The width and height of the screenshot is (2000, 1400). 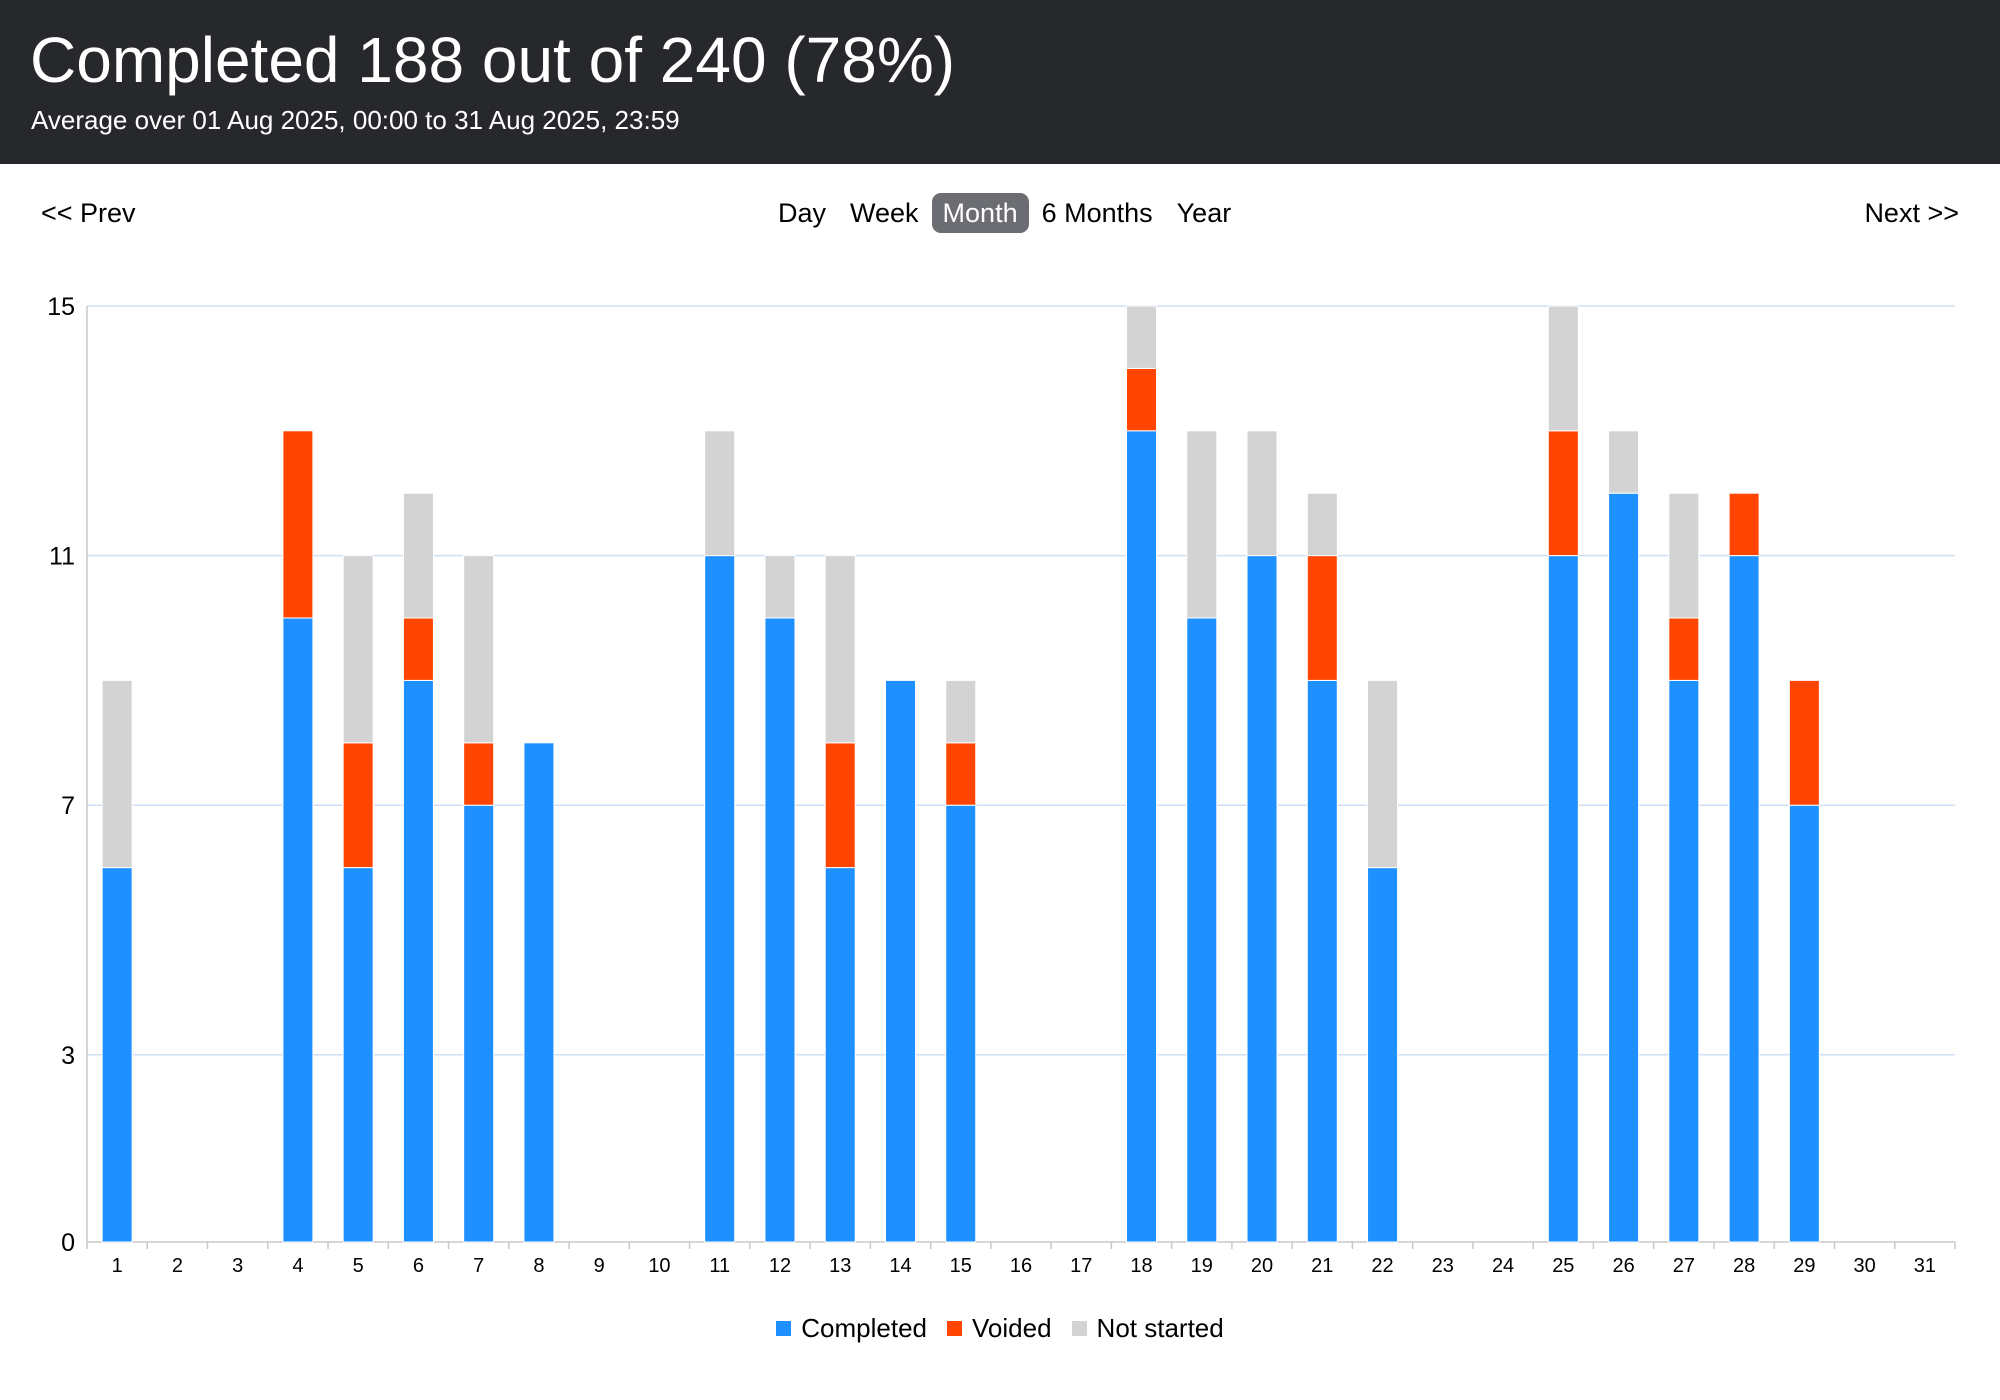 I want to click on legend-label-voided: Voided, so click(x=1012, y=1328).